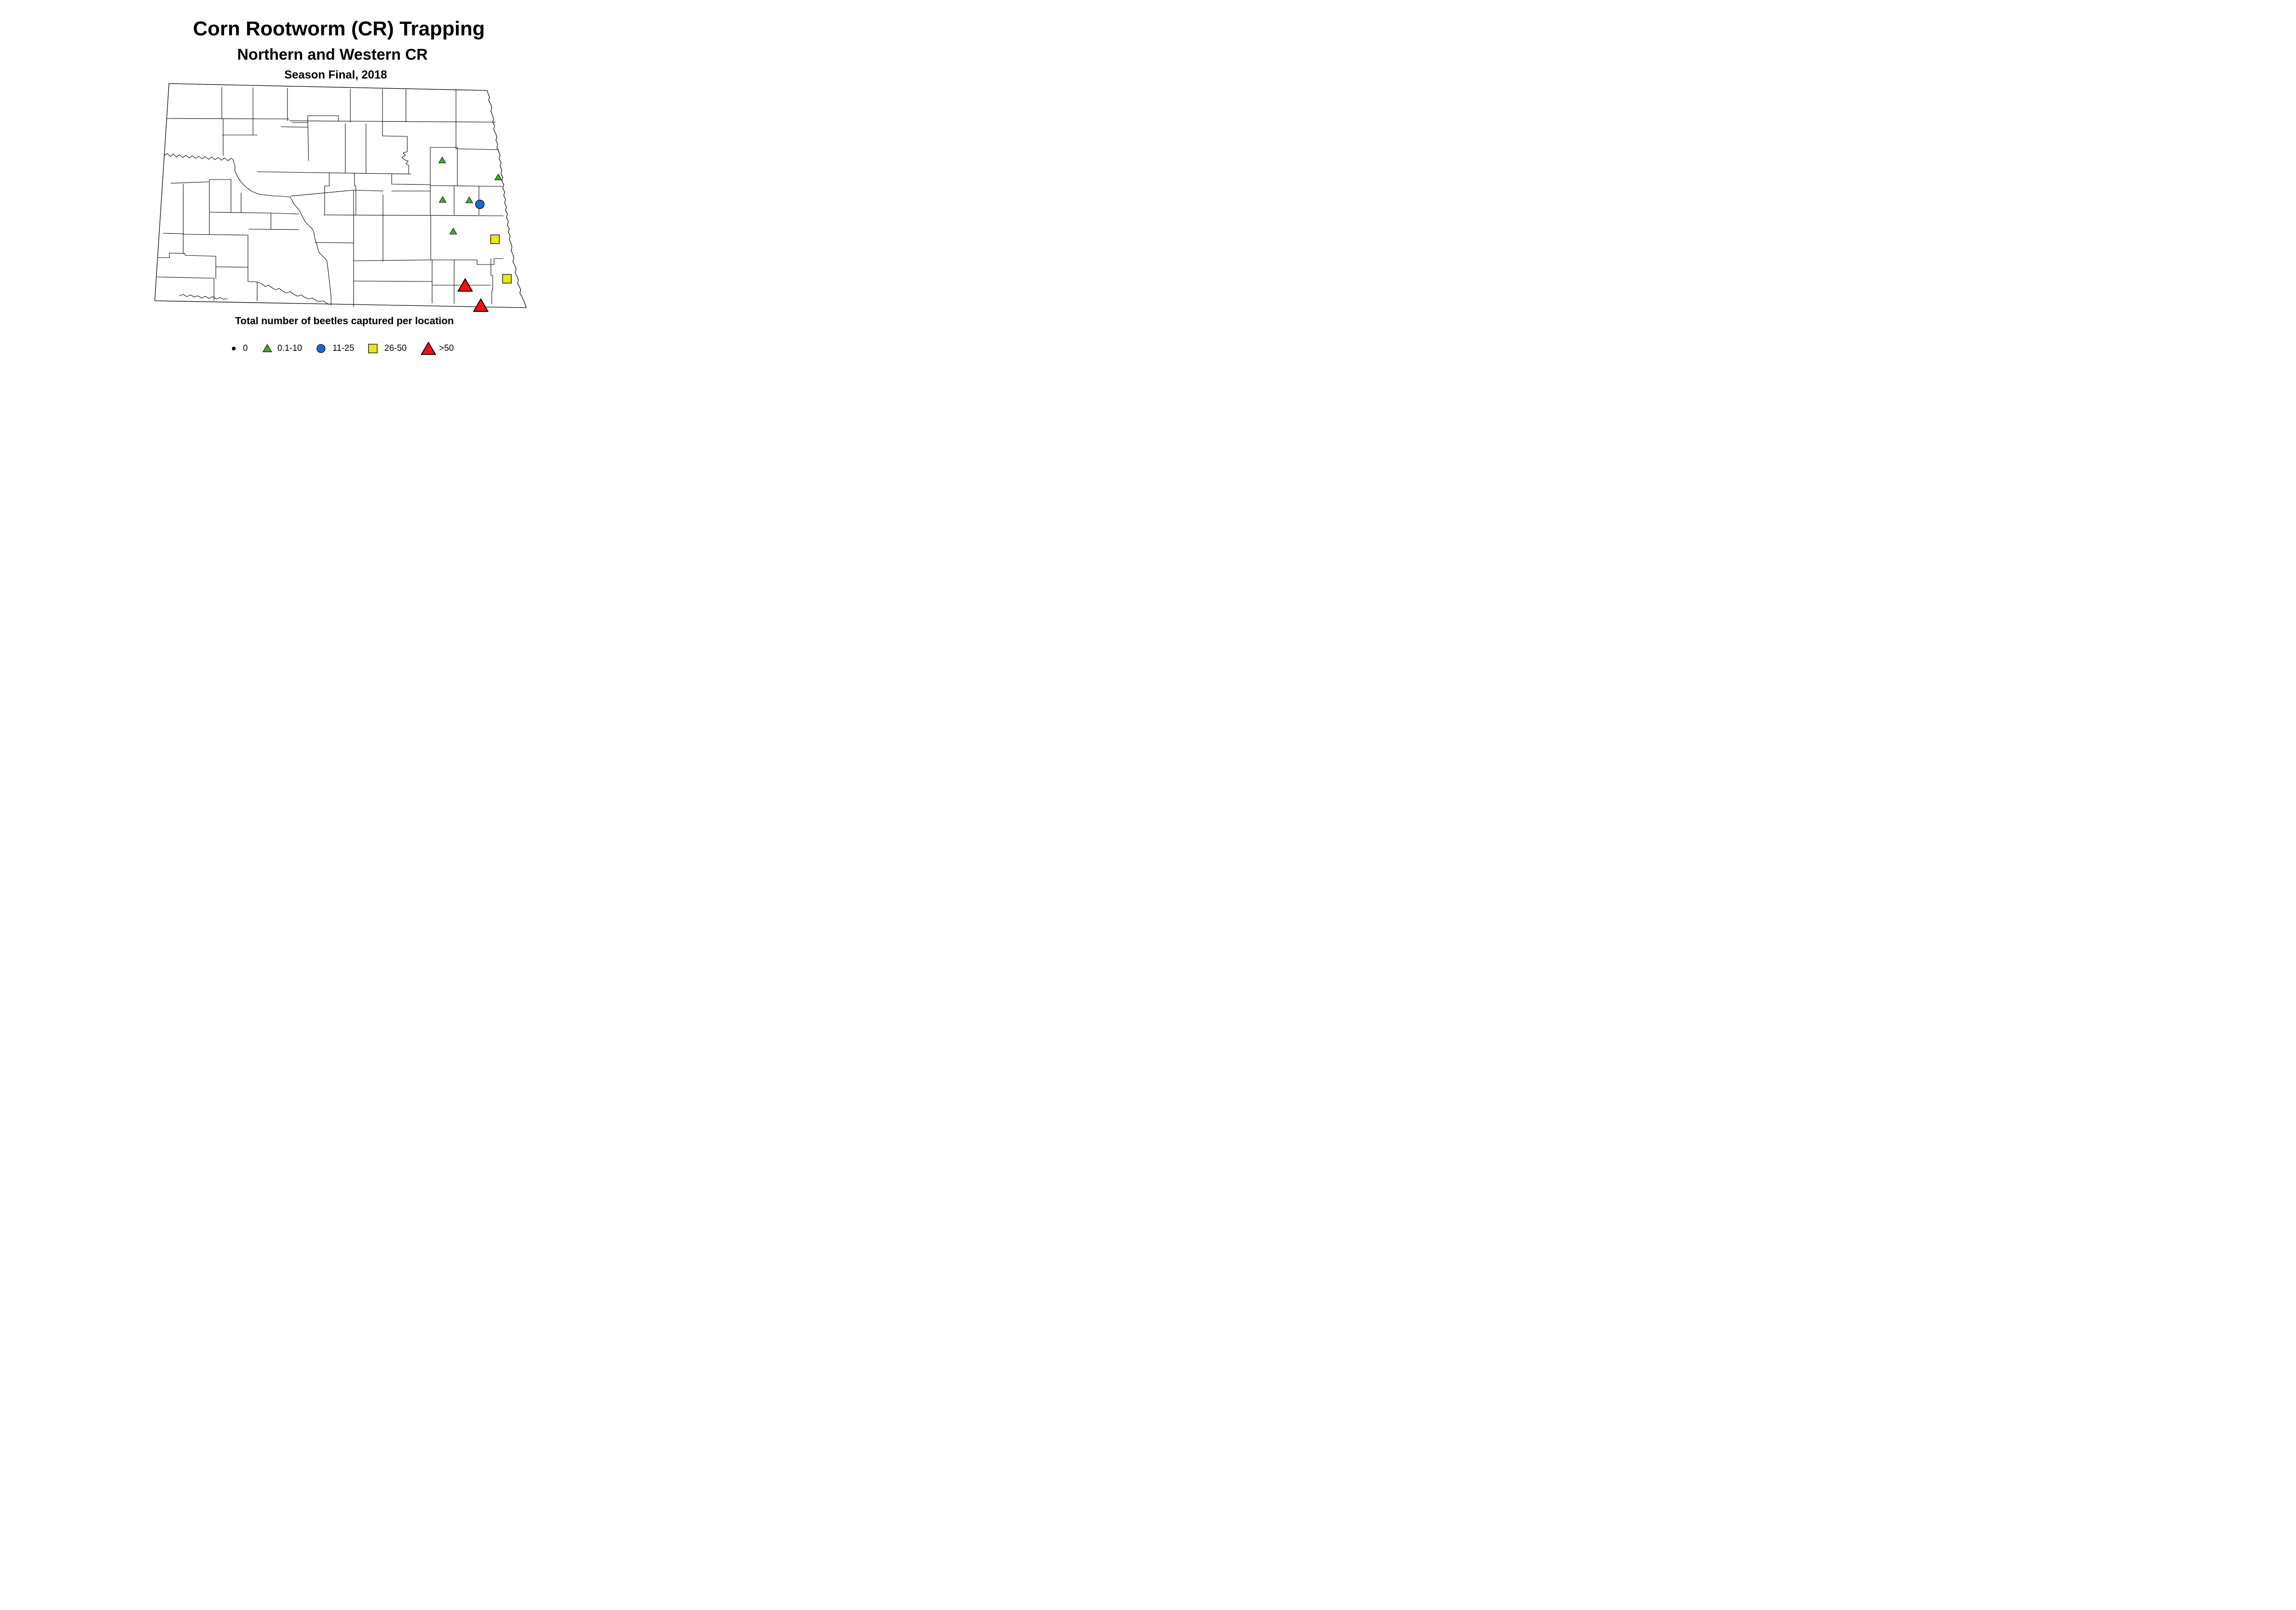 The height and width of the screenshot is (1610, 2296). Describe the element at coordinates (204, 297) in the screenshot. I see `grand-river-boundary` at that location.